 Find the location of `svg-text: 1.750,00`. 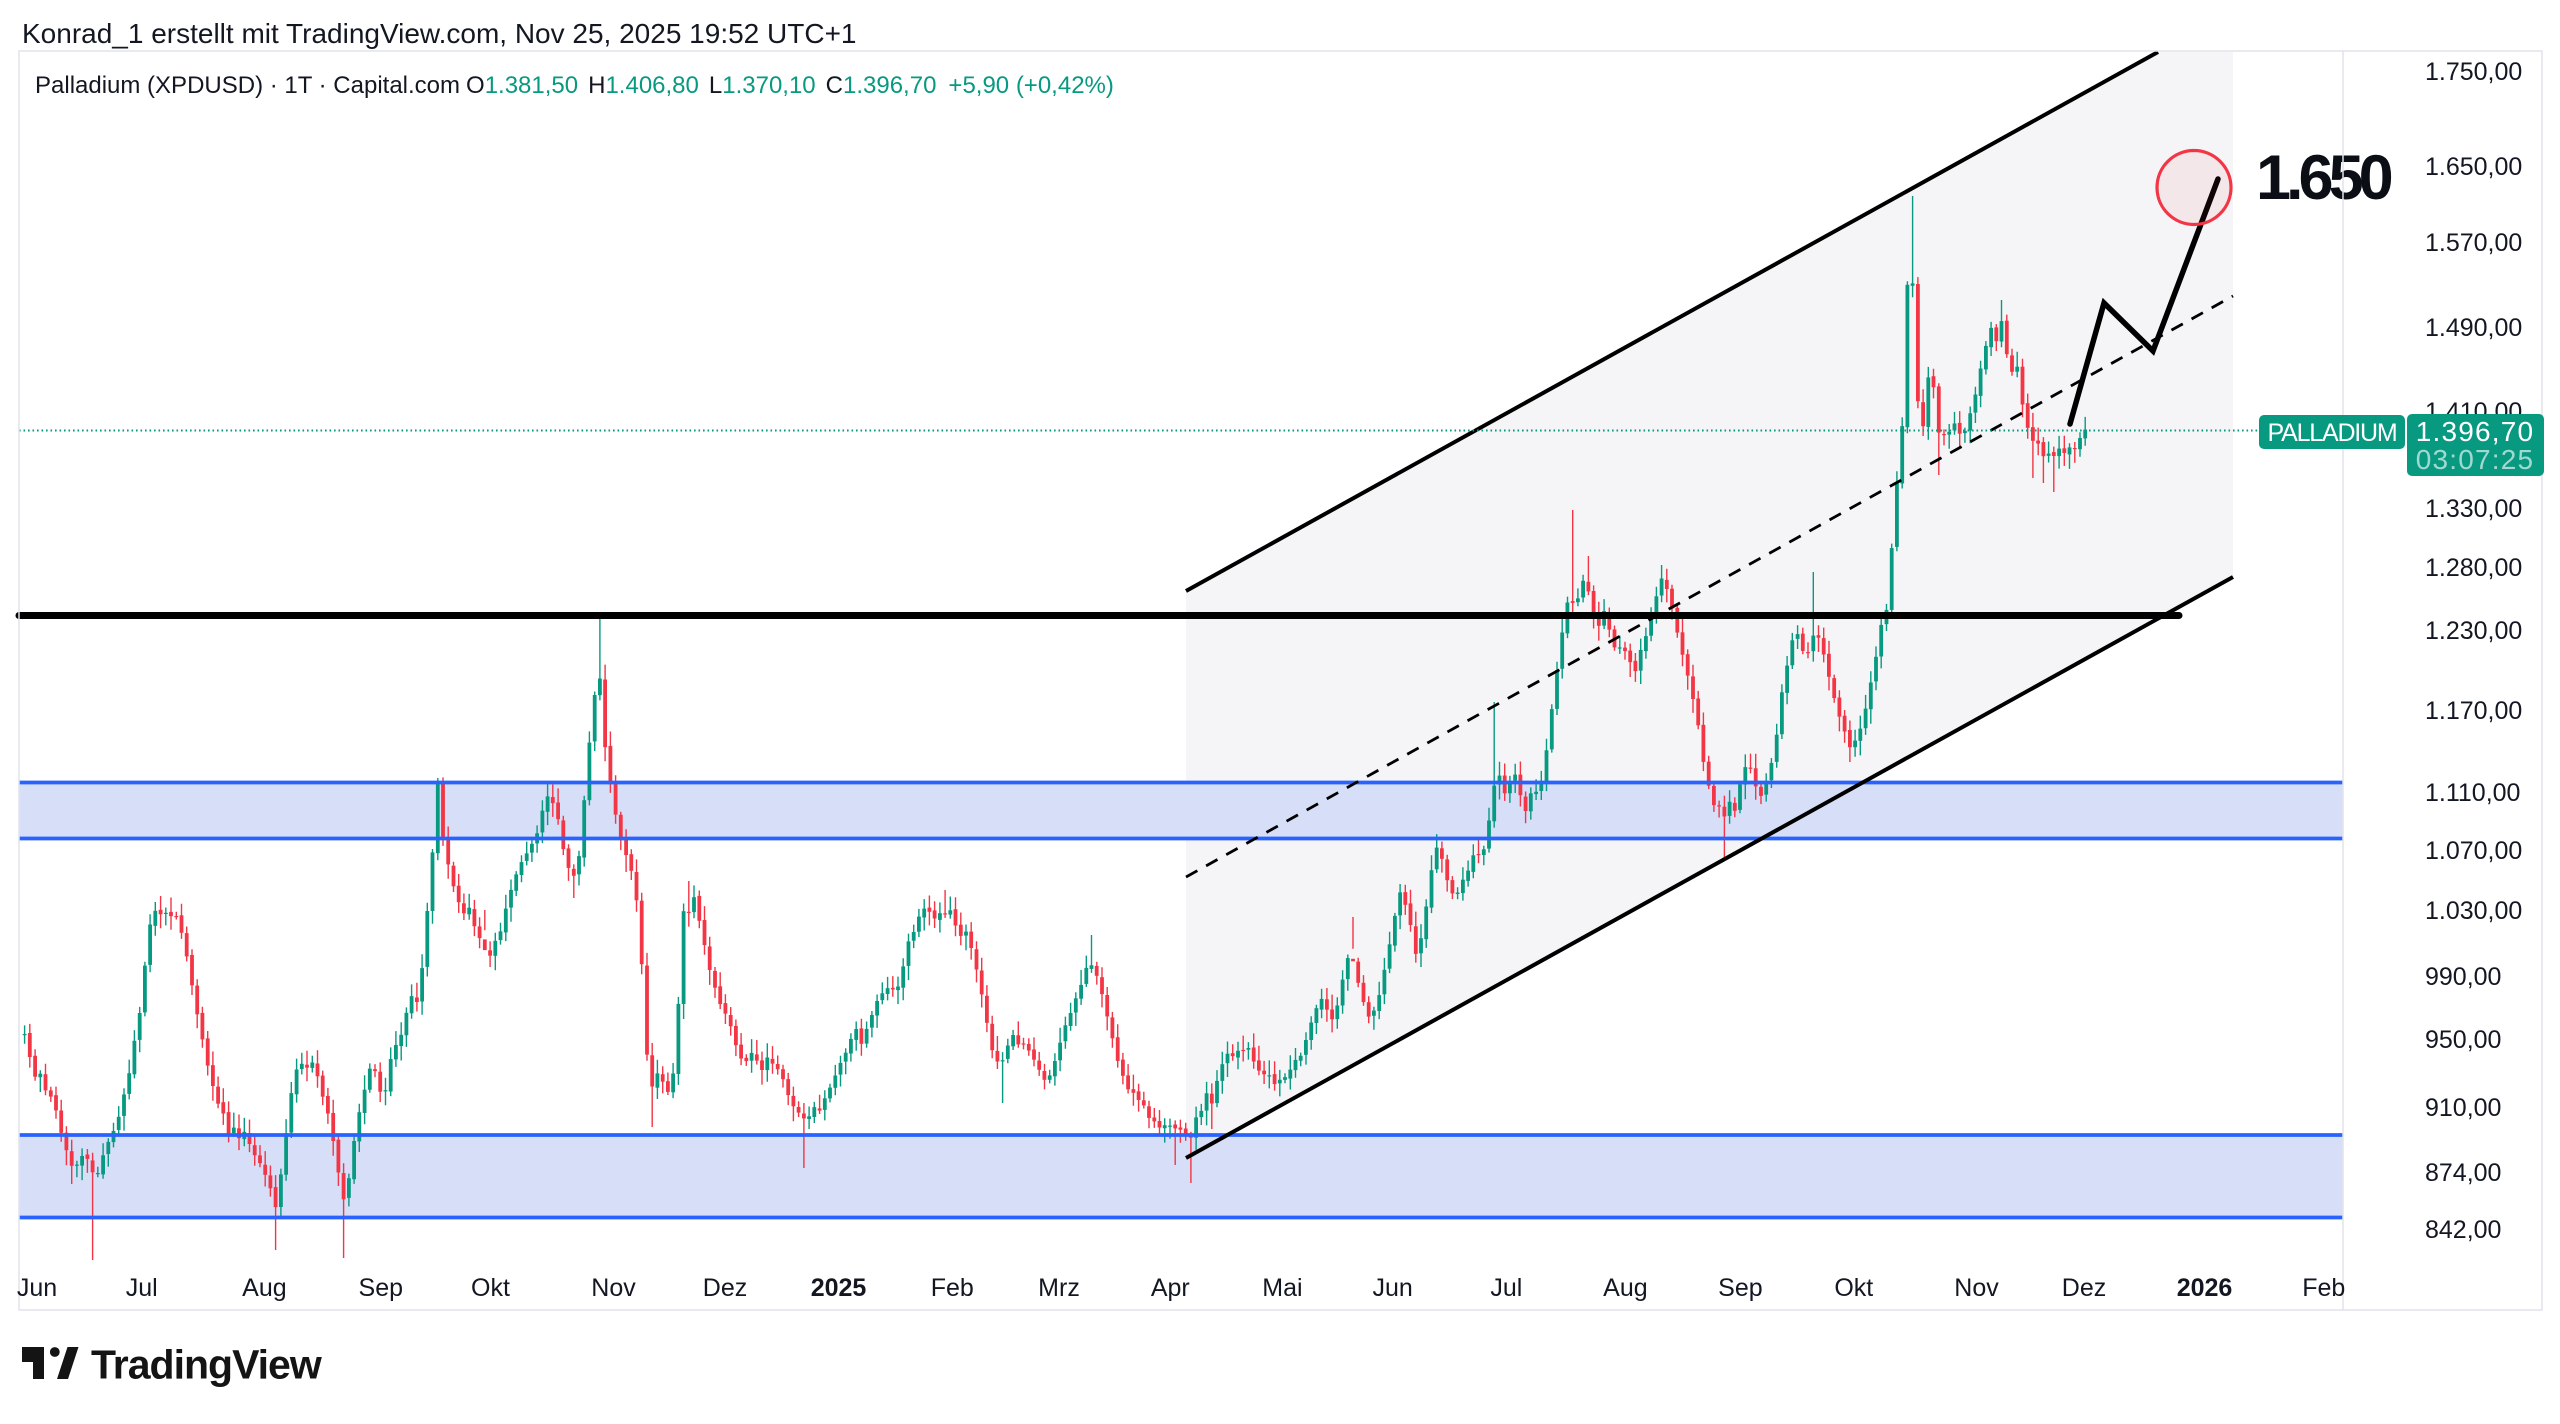

svg-text: 1.750,00 is located at coordinates (2473, 72).